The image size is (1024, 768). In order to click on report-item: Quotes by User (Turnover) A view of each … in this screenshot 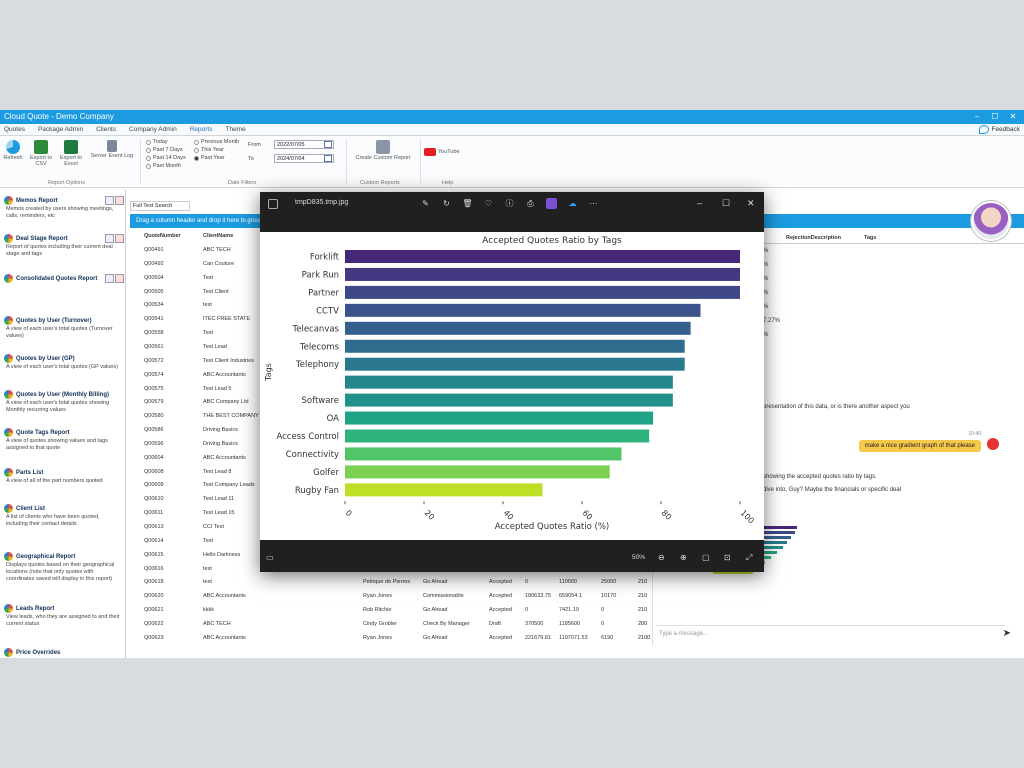, I will do `click(62, 328)`.